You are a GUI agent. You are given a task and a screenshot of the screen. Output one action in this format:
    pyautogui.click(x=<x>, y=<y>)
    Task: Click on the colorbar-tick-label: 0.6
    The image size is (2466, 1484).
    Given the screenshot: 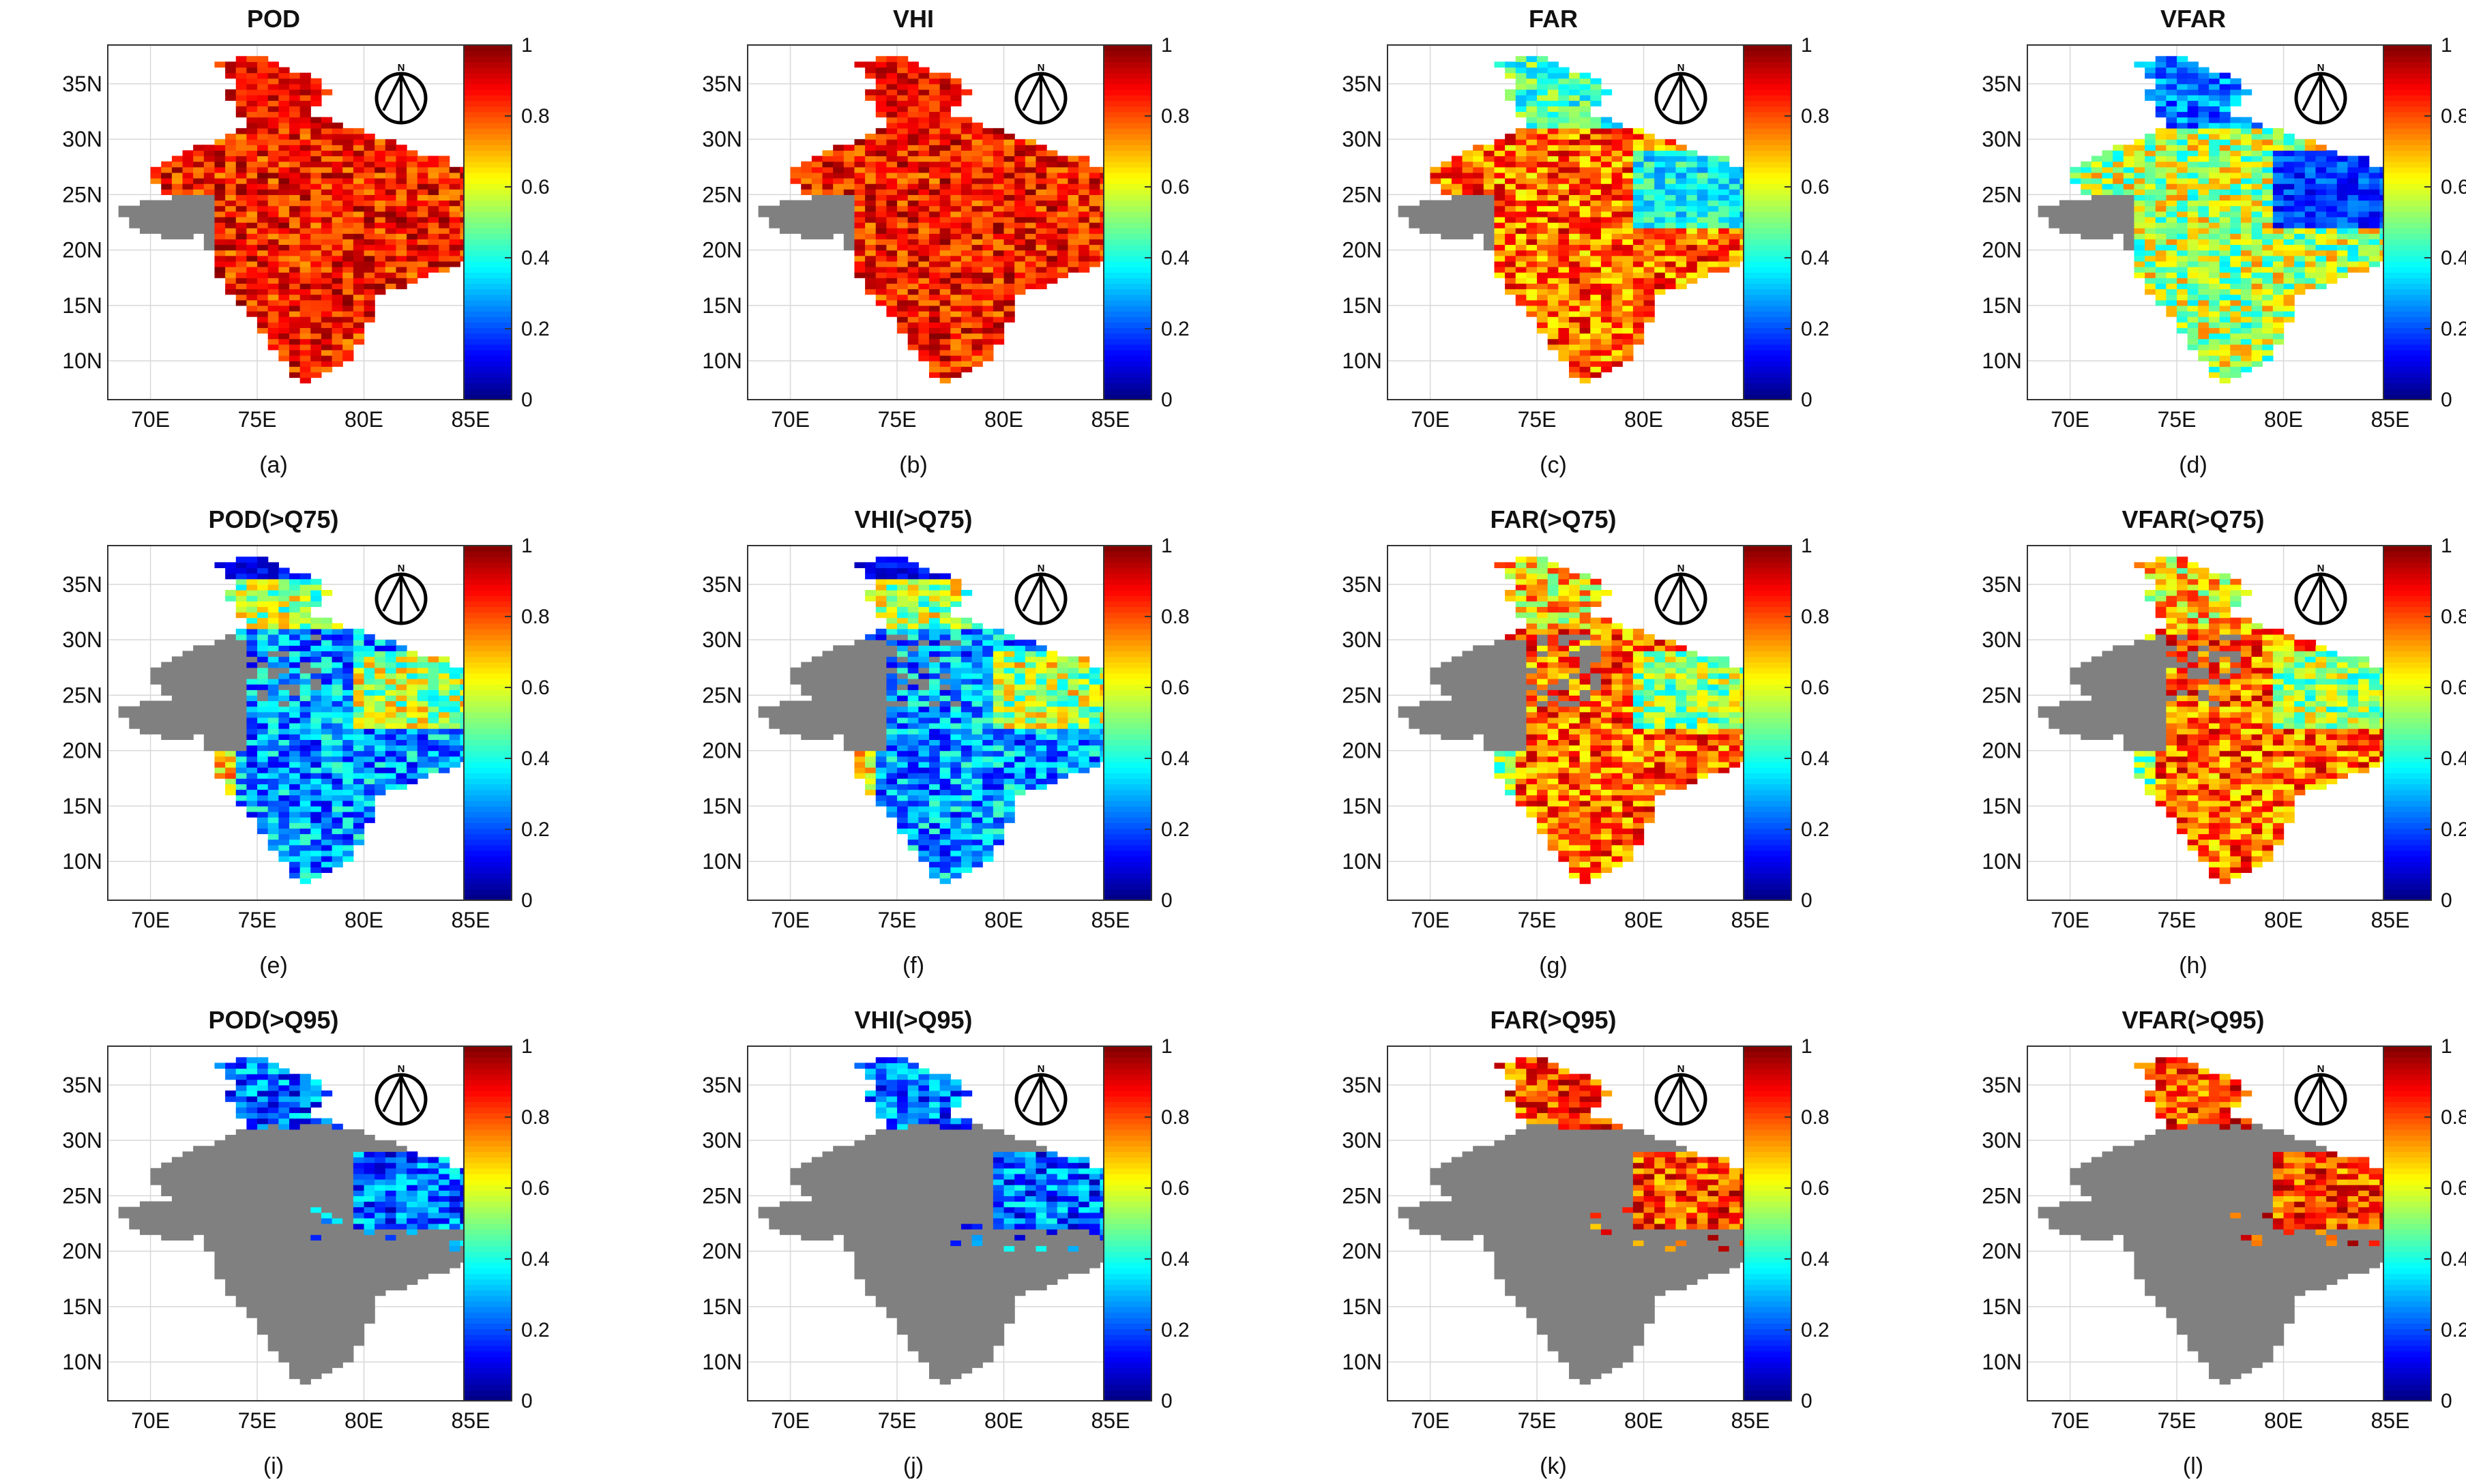 What is the action you would take?
    pyautogui.click(x=1815, y=187)
    